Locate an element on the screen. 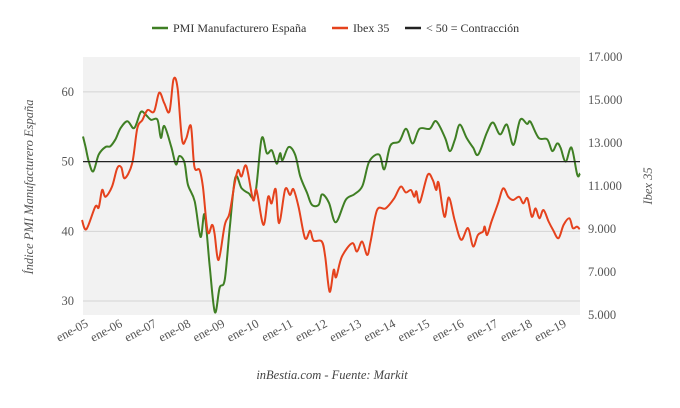 The image size is (680, 408). x-tick-label: ene-05 is located at coordinates (72, 330).